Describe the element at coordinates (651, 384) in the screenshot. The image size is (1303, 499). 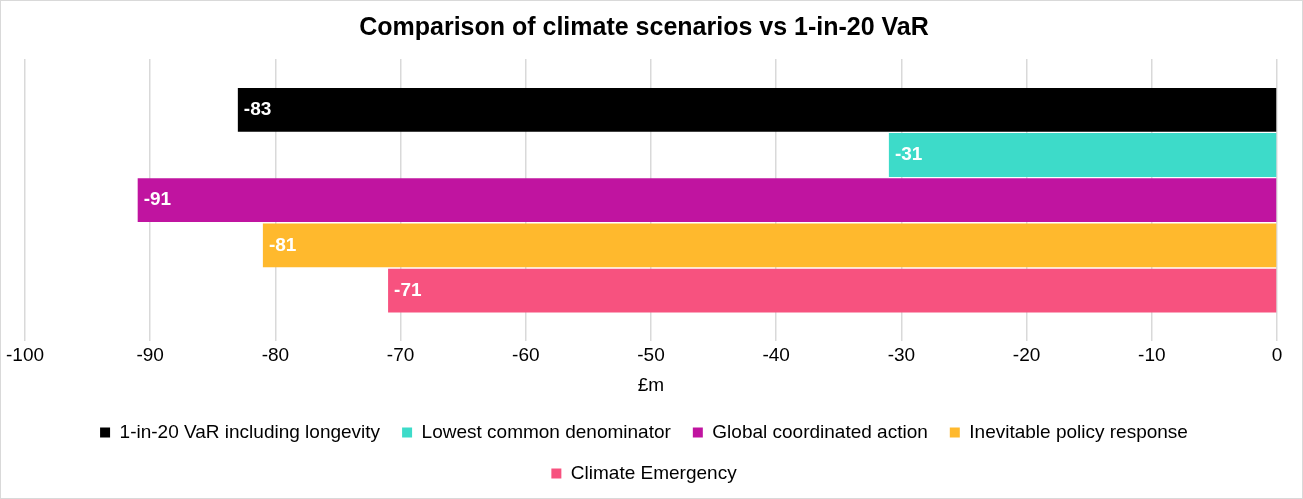
I see `x-axis-title: £m` at that location.